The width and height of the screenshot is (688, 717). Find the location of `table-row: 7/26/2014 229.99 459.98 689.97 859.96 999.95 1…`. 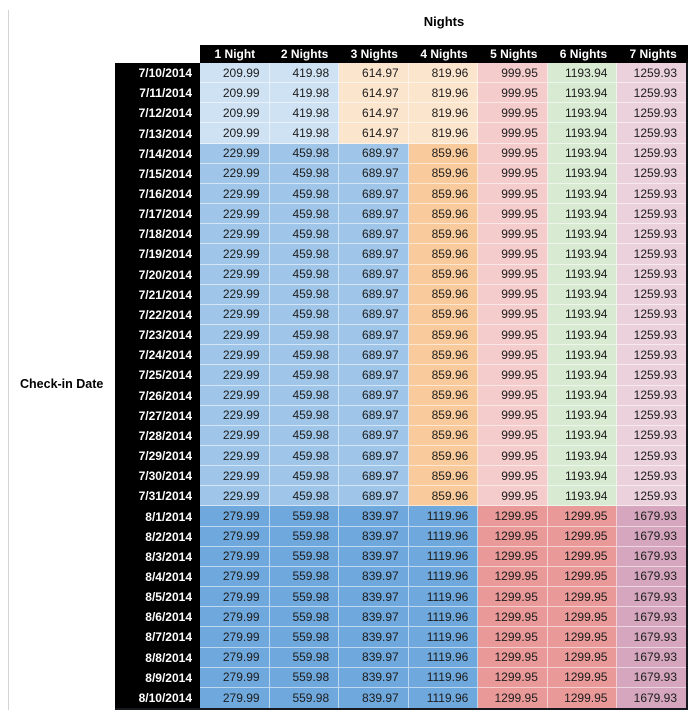

table-row: 7/26/2014 229.99 459.98 689.97 859.96 999.95 1… is located at coordinates (401, 395).